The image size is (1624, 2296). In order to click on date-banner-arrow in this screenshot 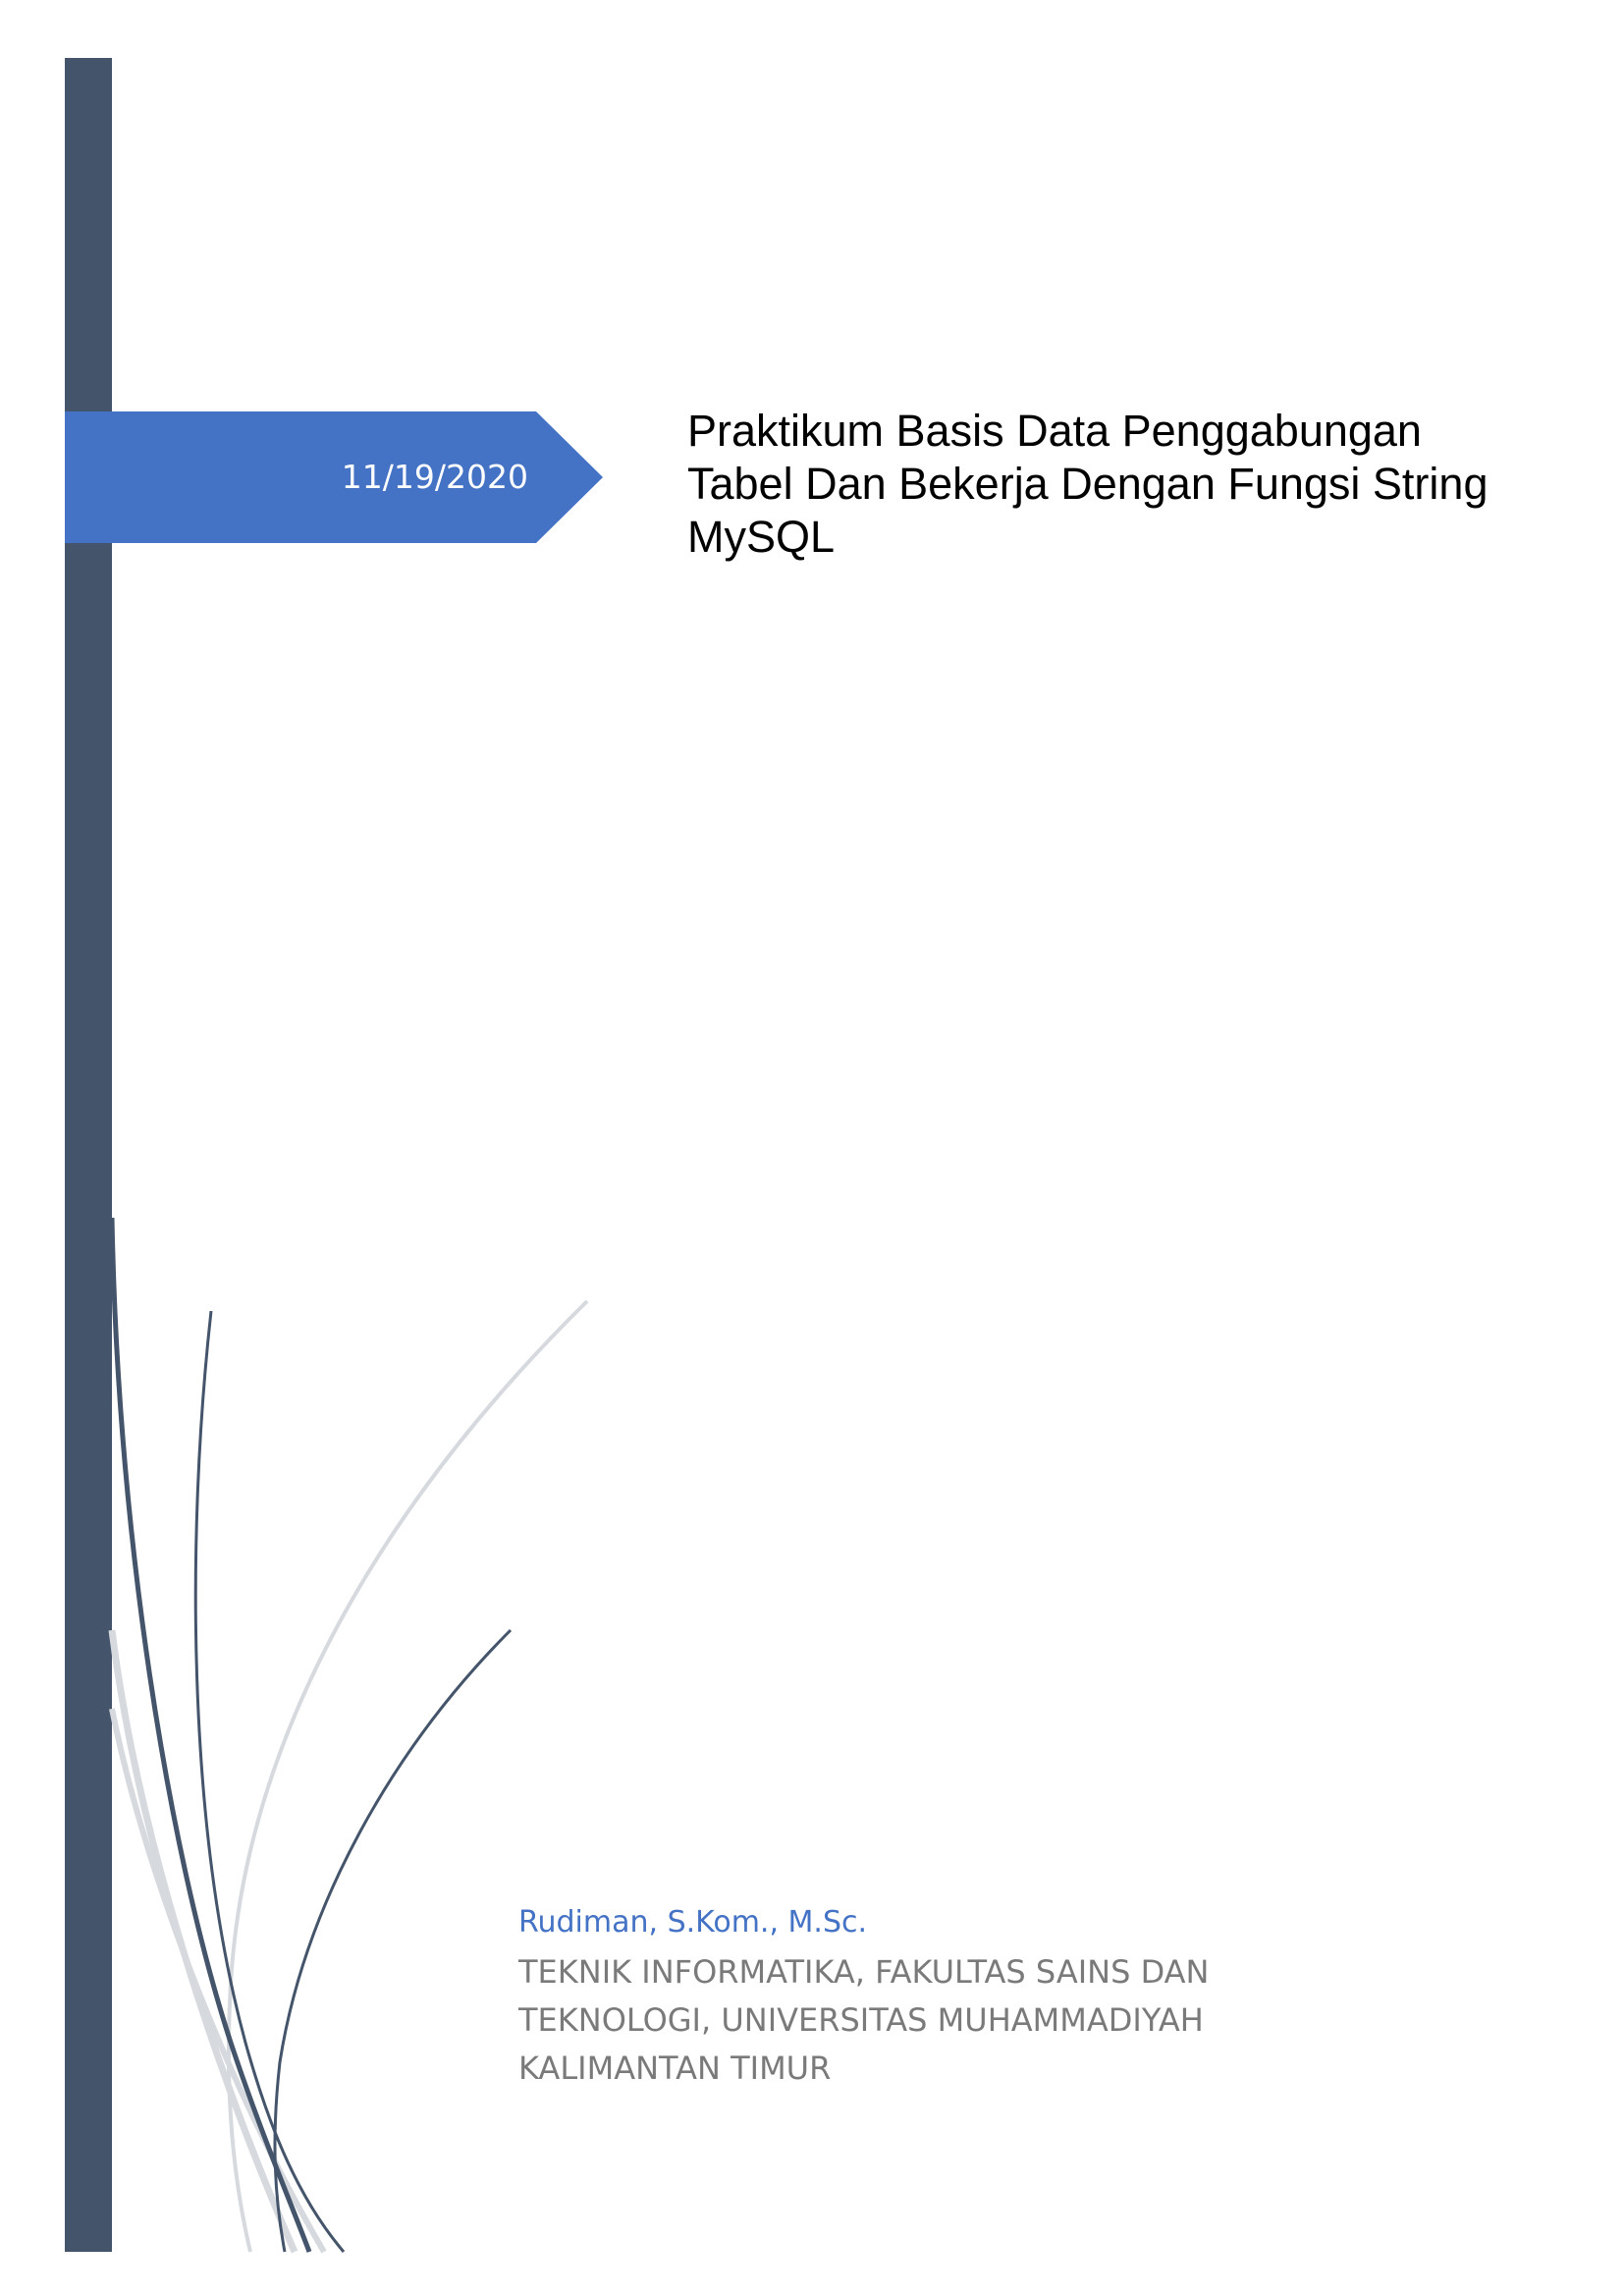, I will do `click(334, 477)`.